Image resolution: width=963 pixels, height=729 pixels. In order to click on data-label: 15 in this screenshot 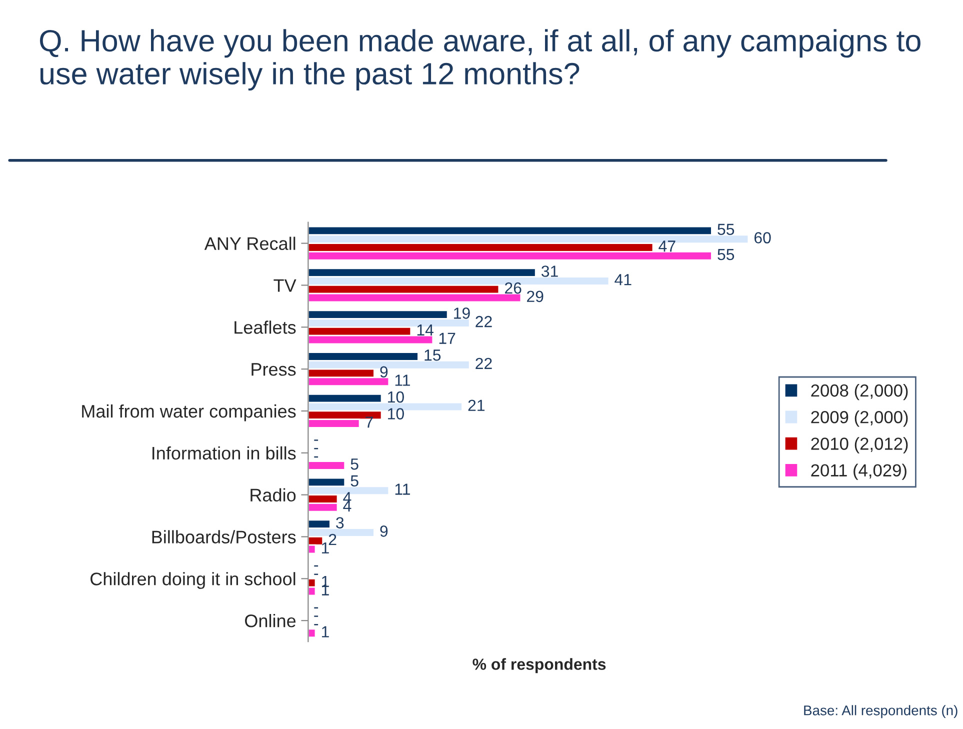, I will do `click(432, 355)`.